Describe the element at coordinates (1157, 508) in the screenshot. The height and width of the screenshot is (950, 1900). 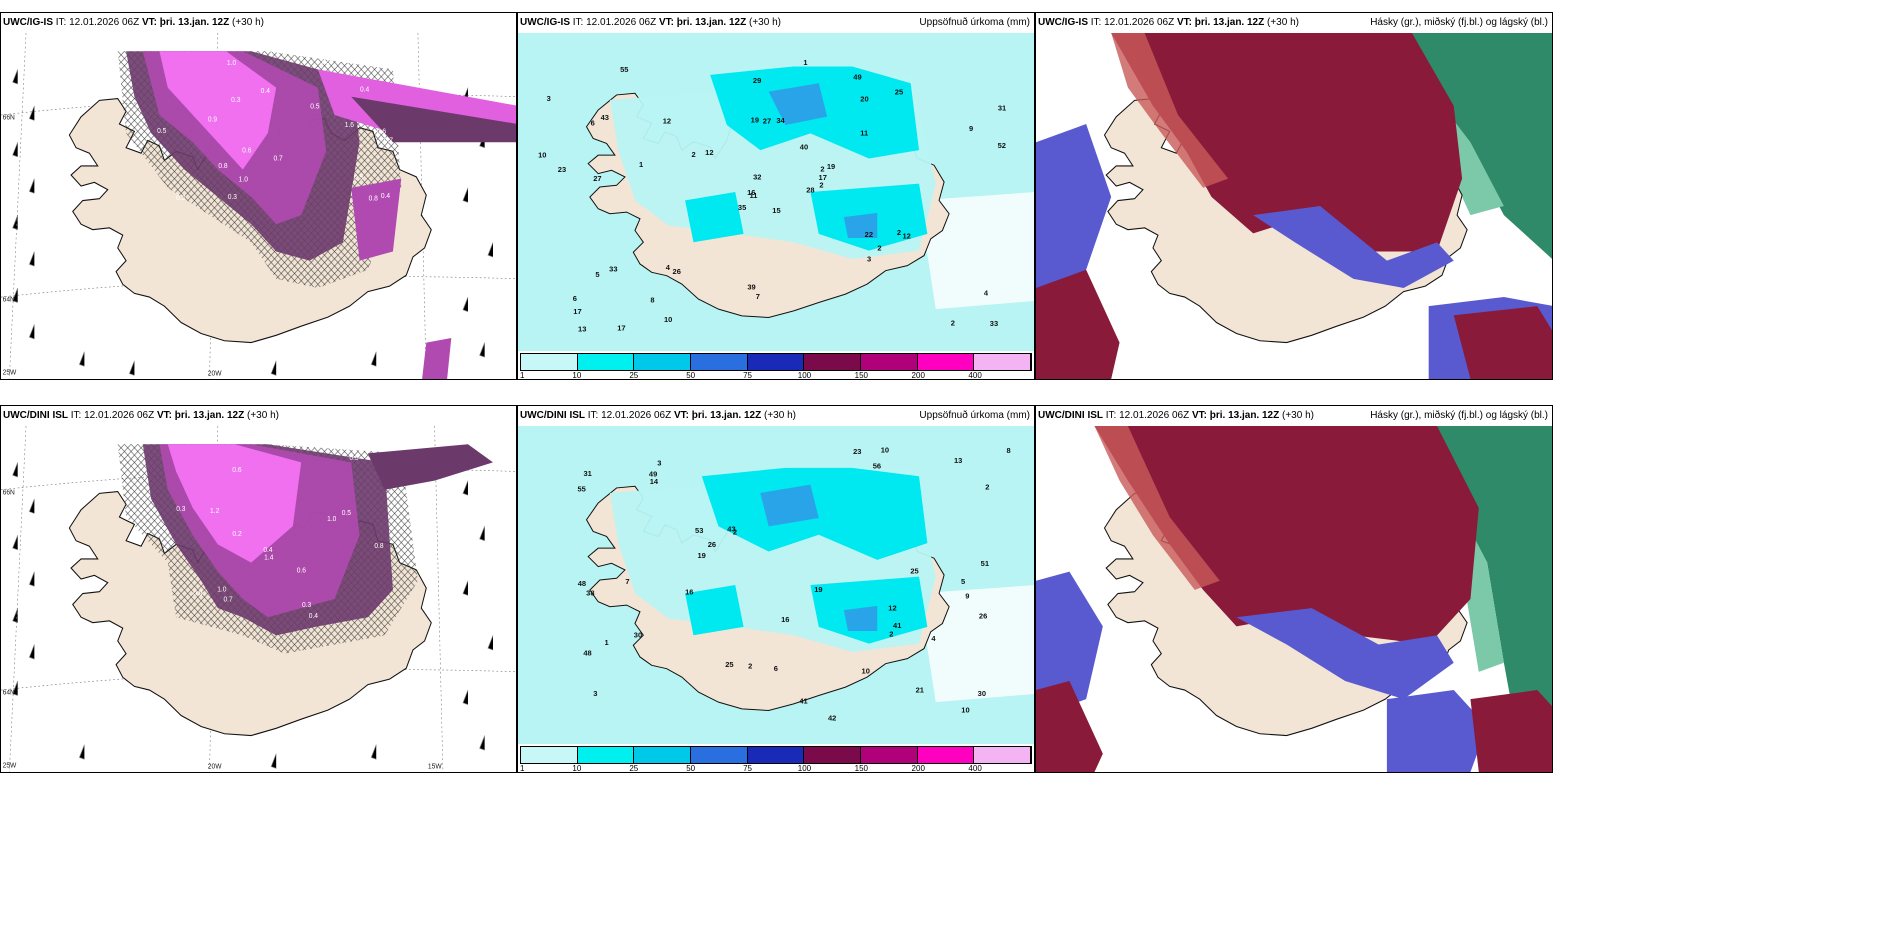
I see `mid-cloud-red-edge` at that location.